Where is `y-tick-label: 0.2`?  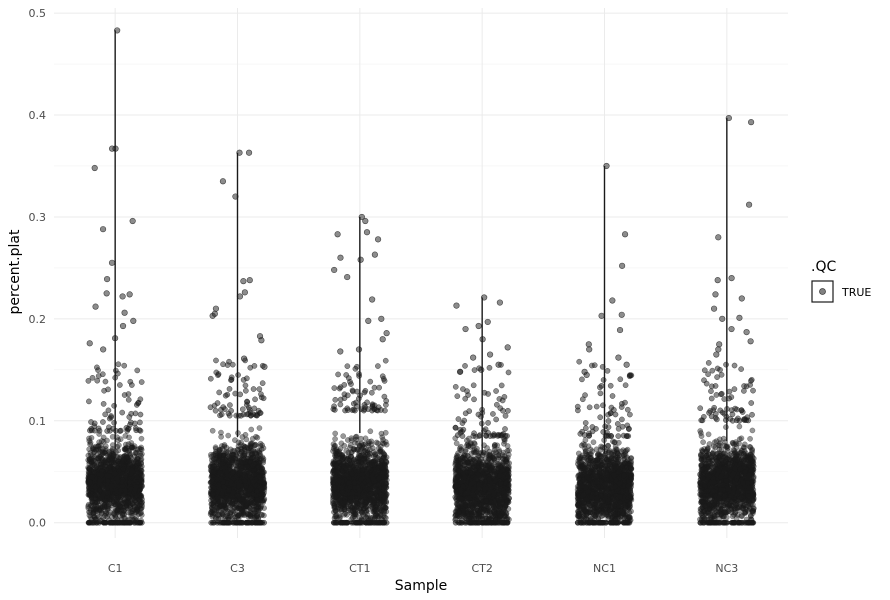 y-tick-label: 0.2 is located at coordinates (38, 319).